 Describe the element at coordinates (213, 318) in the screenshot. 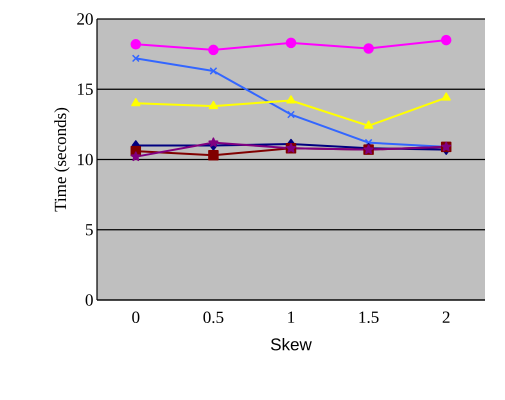

I see `x-tick-label: 0.5` at that location.